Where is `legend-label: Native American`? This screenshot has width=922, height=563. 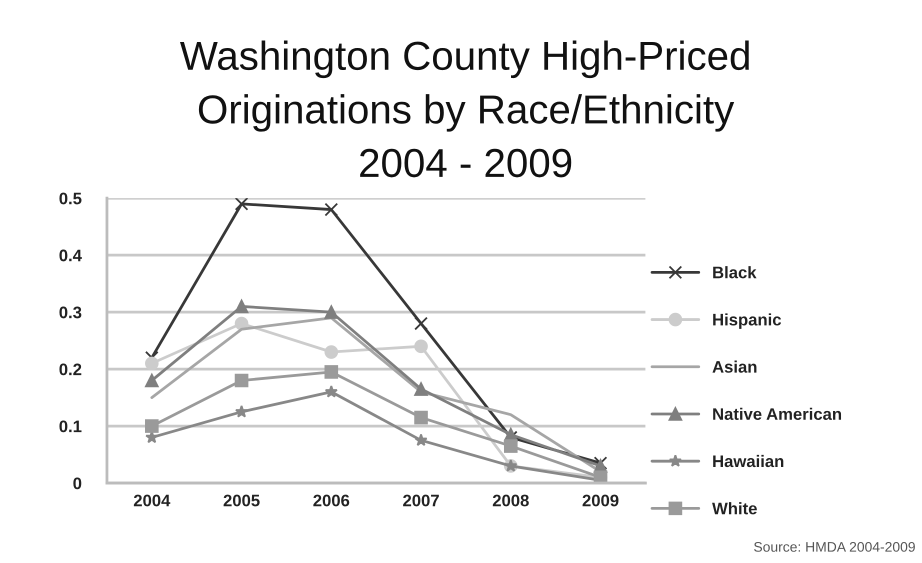
legend-label: Native American is located at coordinates (777, 414).